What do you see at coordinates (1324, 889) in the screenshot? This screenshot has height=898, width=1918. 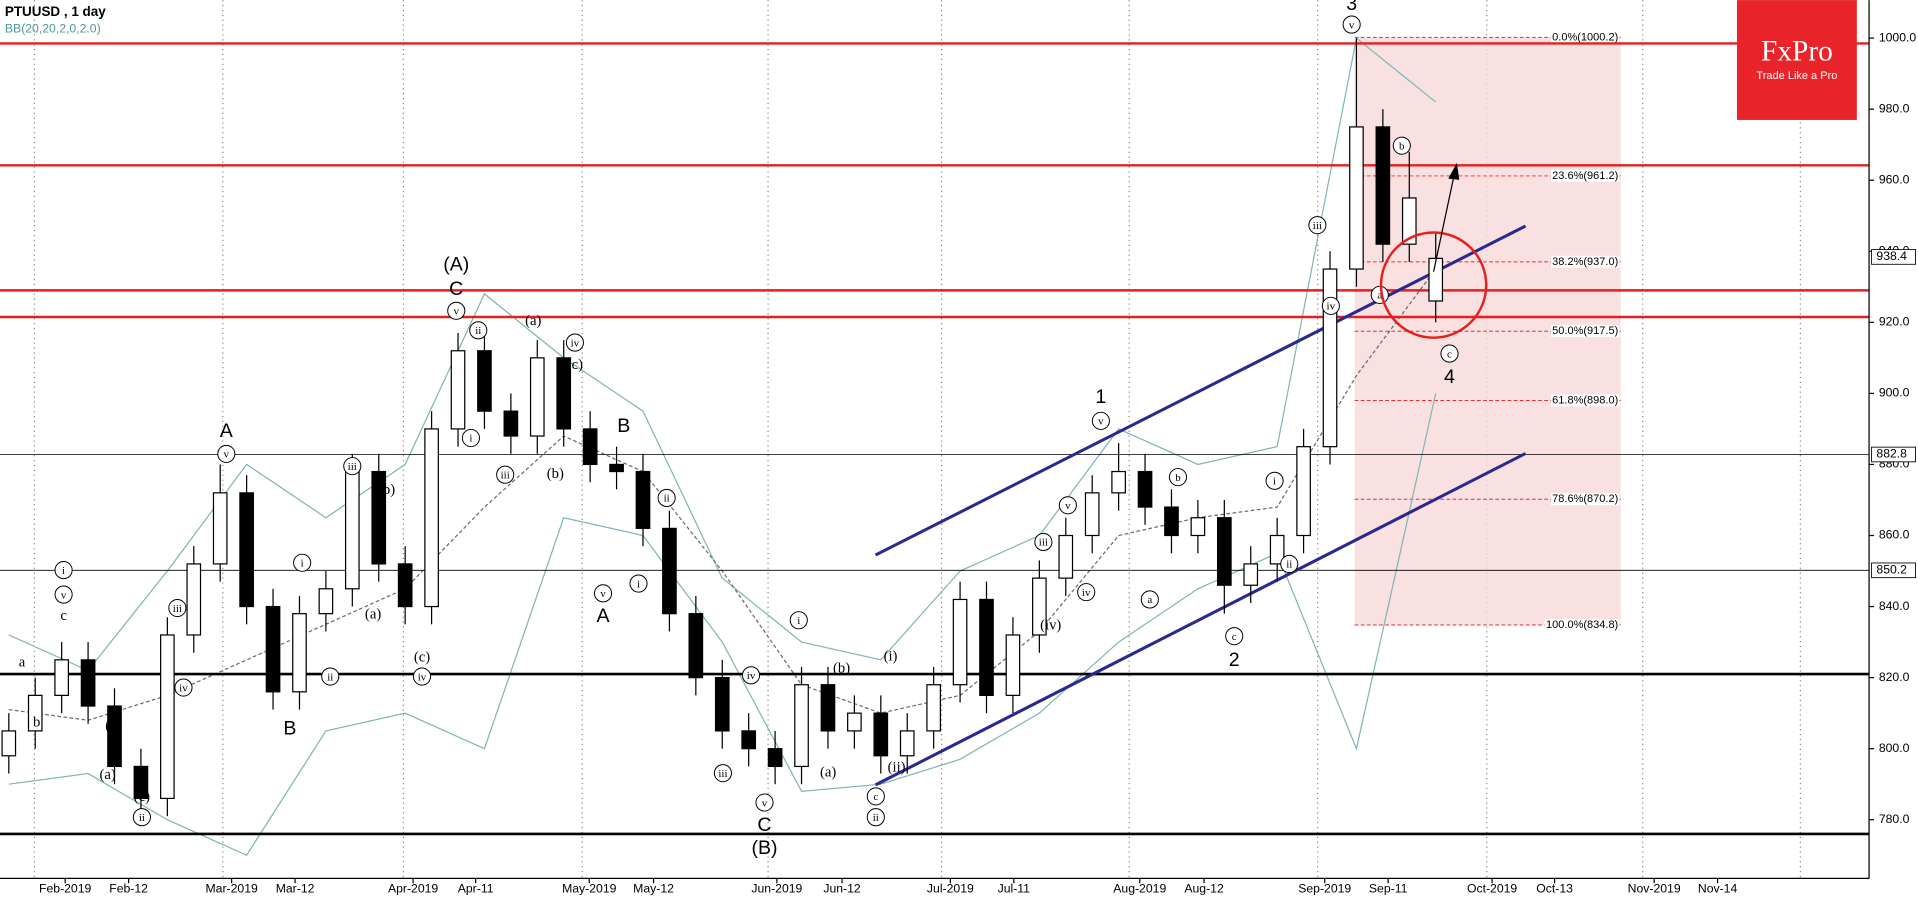 I see `x-tick-label: Sep-2019` at bounding box center [1324, 889].